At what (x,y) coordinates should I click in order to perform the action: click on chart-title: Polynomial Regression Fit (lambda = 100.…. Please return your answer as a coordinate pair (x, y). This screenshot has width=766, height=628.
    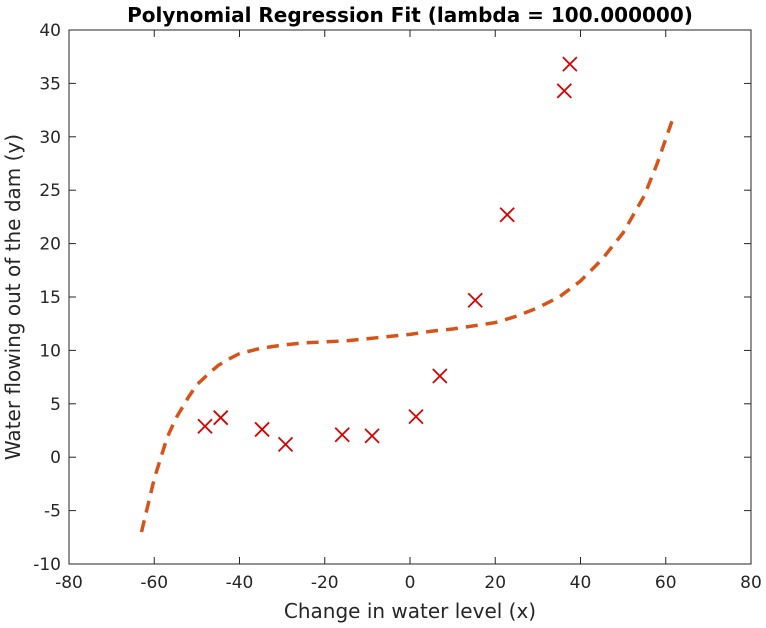
    Looking at the image, I should click on (410, 15).